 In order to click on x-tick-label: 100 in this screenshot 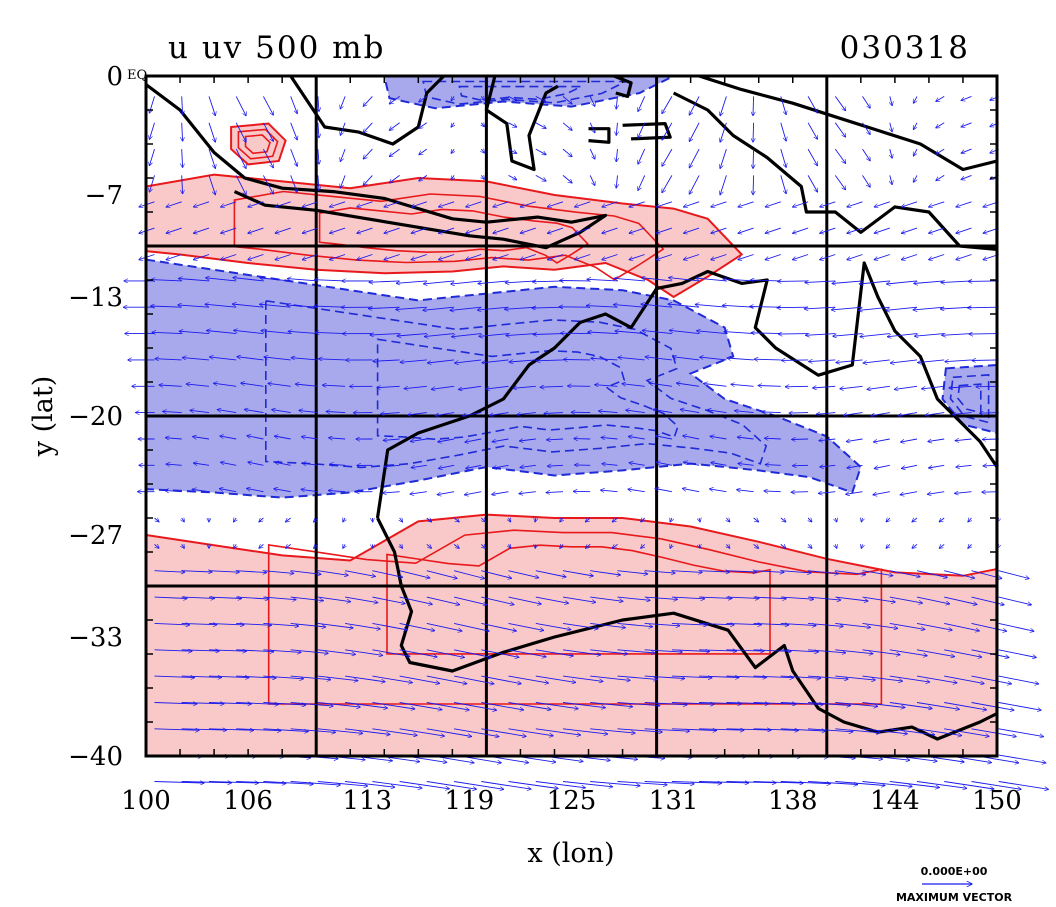, I will do `click(146, 801)`.